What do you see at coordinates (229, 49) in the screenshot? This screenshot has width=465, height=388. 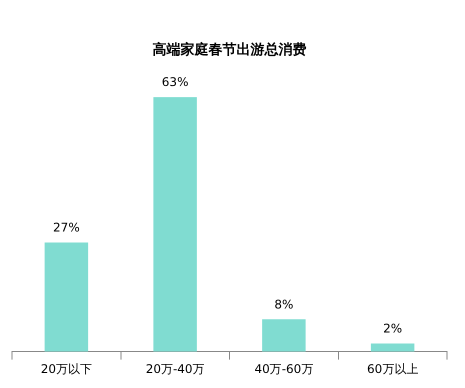 I see `chart-title: 高端家庭春节出游总消费` at bounding box center [229, 49].